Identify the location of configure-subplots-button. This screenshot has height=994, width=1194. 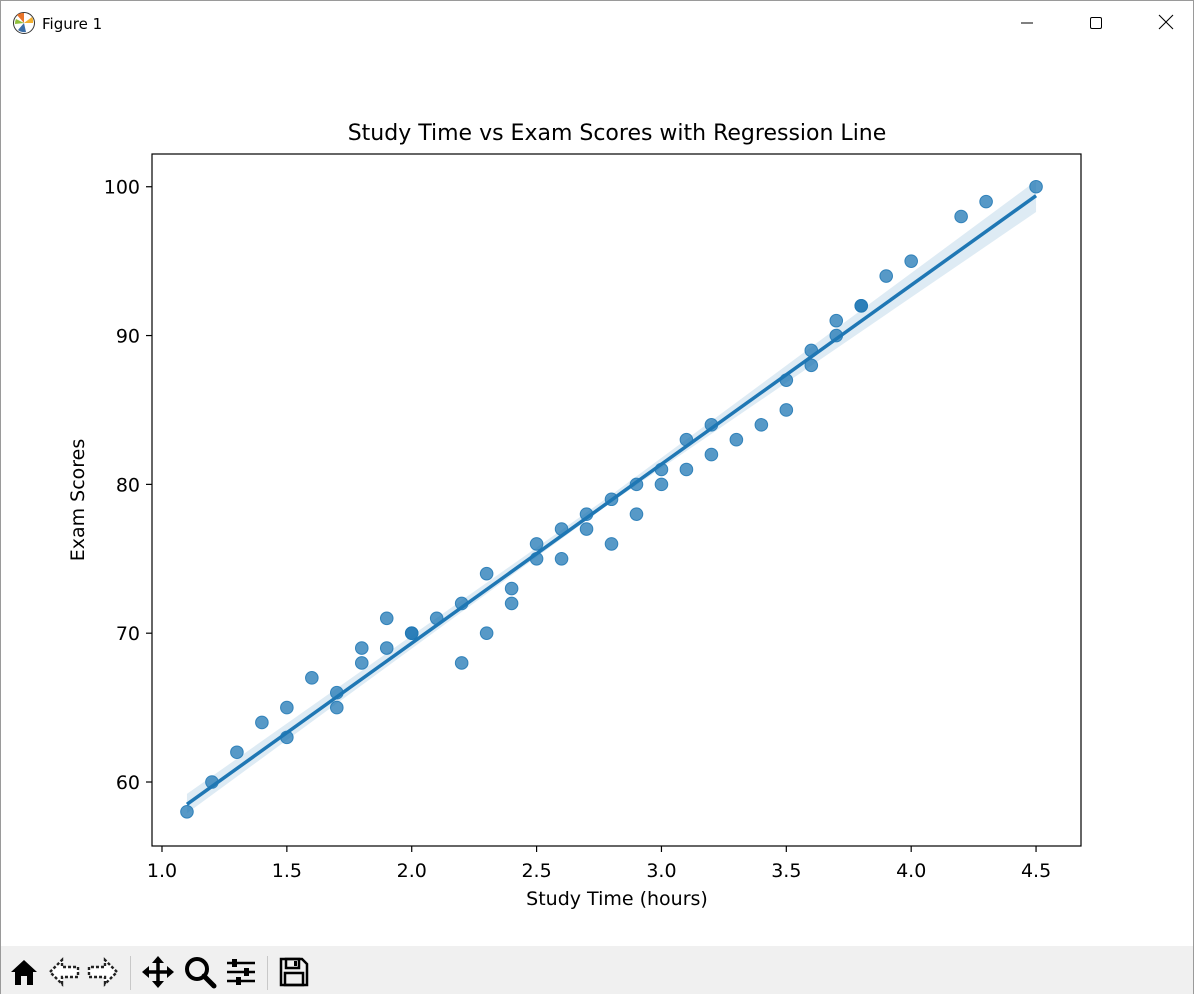
(241, 974).